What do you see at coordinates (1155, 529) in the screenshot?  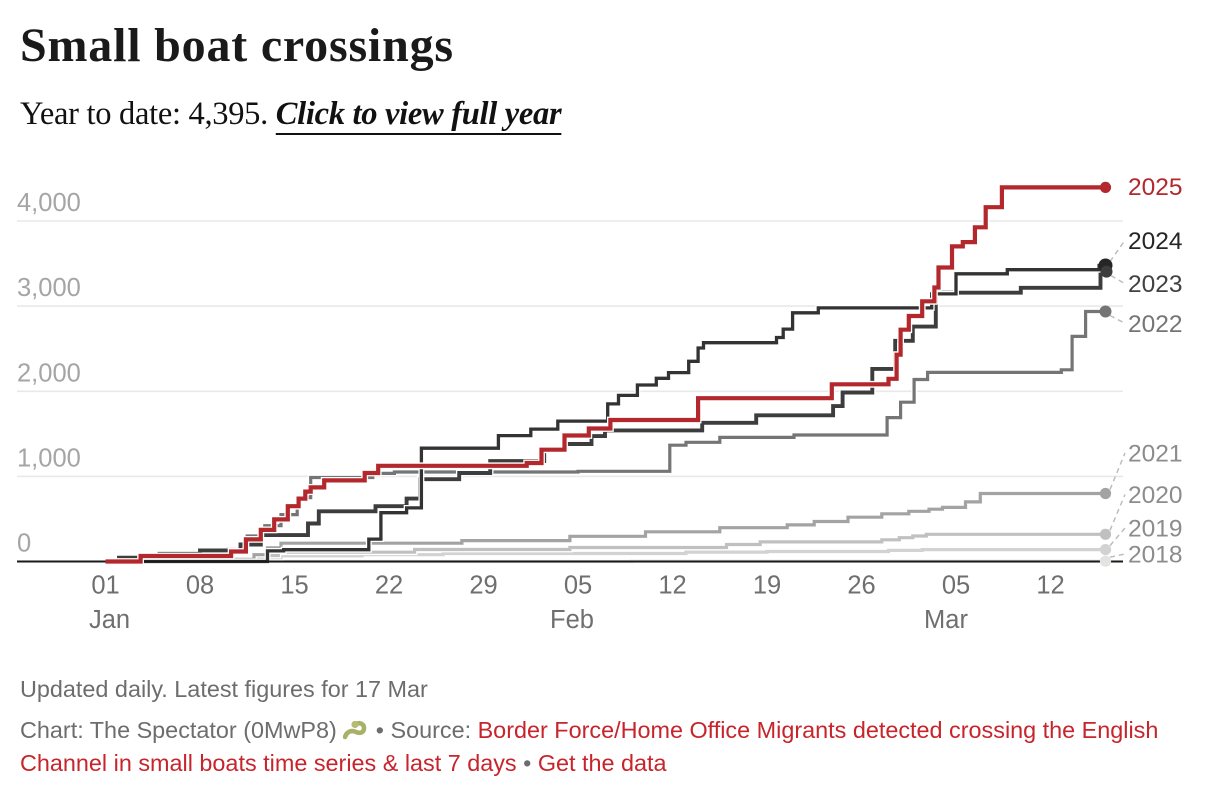 I see `svg-text: 2019` at bounding box center [1155, 529].